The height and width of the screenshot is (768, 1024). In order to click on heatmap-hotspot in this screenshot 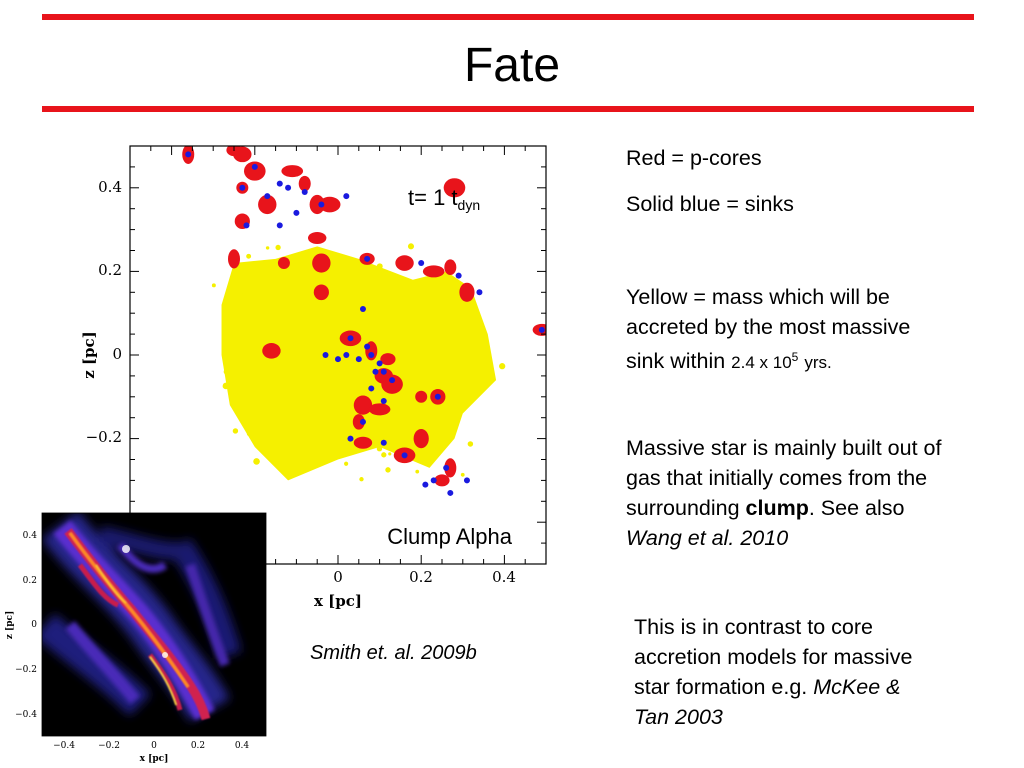, I will do `click(126, 549)`.